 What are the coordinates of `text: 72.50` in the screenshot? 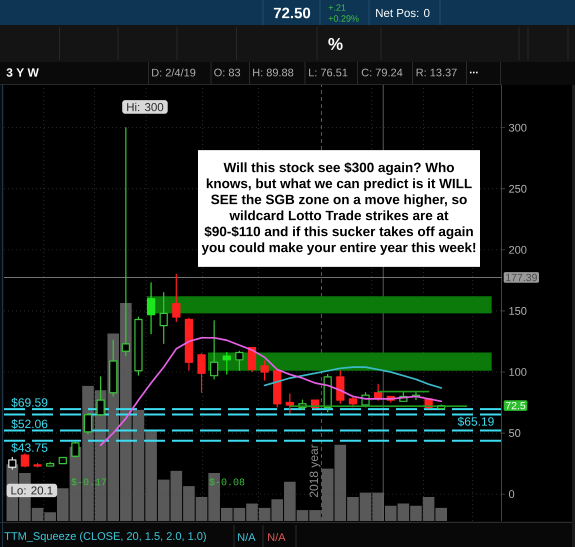 It's located at (292, 13).